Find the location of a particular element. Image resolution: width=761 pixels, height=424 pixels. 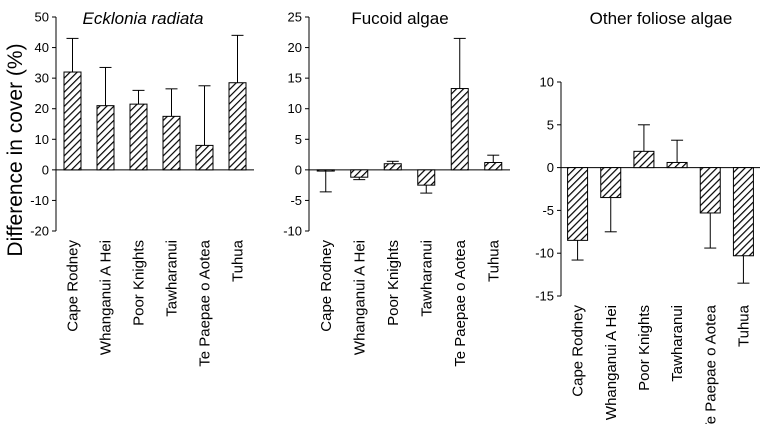

figure-y-axis-label: Difference in cover (%) is located at coordinates (15, 149).